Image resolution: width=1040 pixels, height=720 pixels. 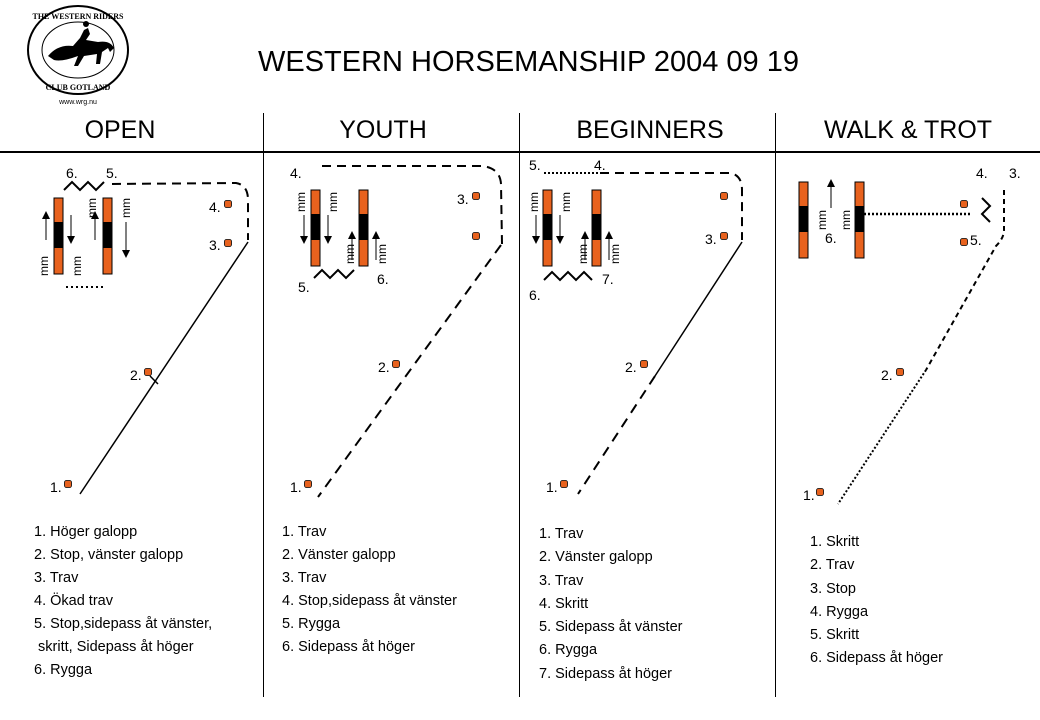 I want to click on column-header-open: OPEN, so click(x=120, y=130).